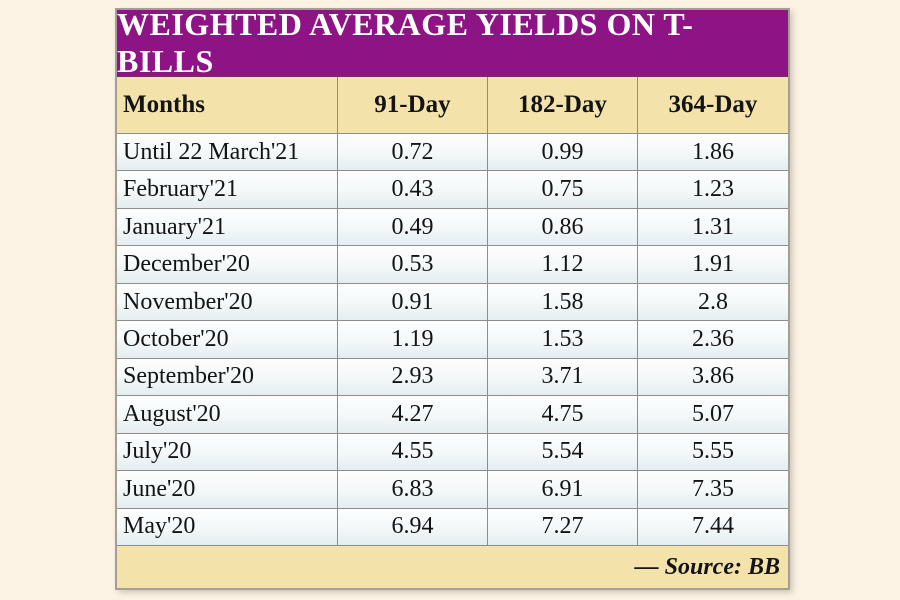 Image resolution: width=900 pixels, height=600 pixels. Describe the element at coordinates (176, 338) in the screenshot. I see `month-cell: October'20` at that location.